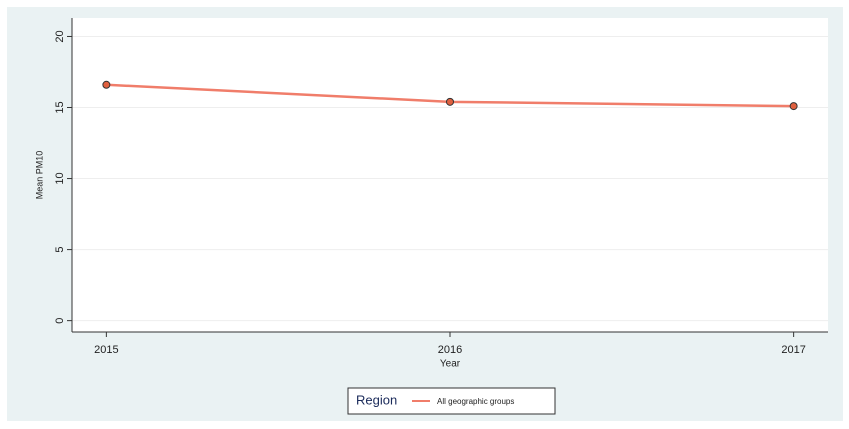 This screenshot has width=849, height=429. Describe the element at coordinates (450, 364) in the screenshot. I see `x-axis-title: Year` at that location.